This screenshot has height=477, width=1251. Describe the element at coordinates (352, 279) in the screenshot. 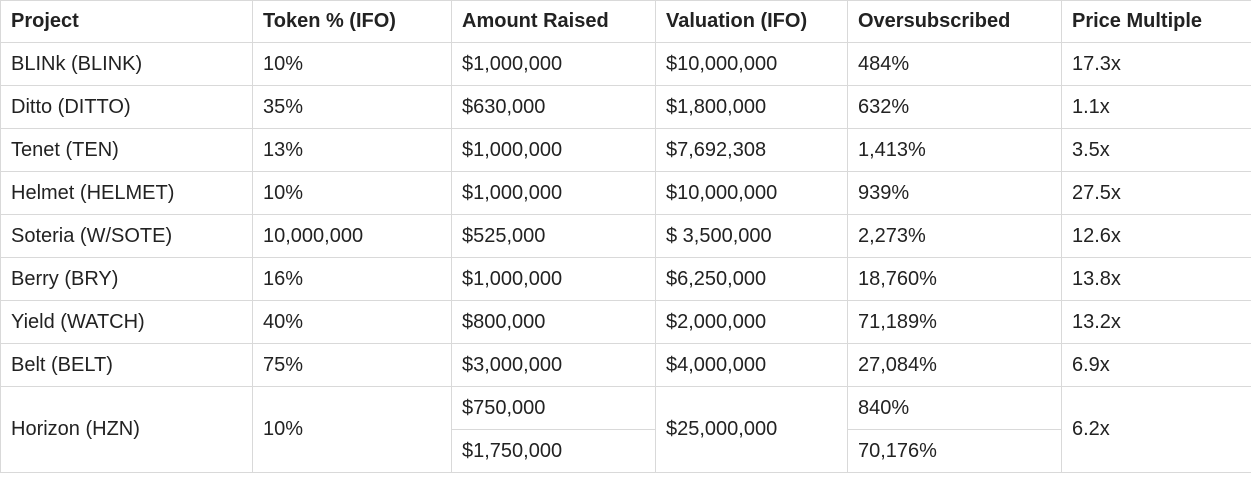

I see `cell-token-percent: 16%` at that location.